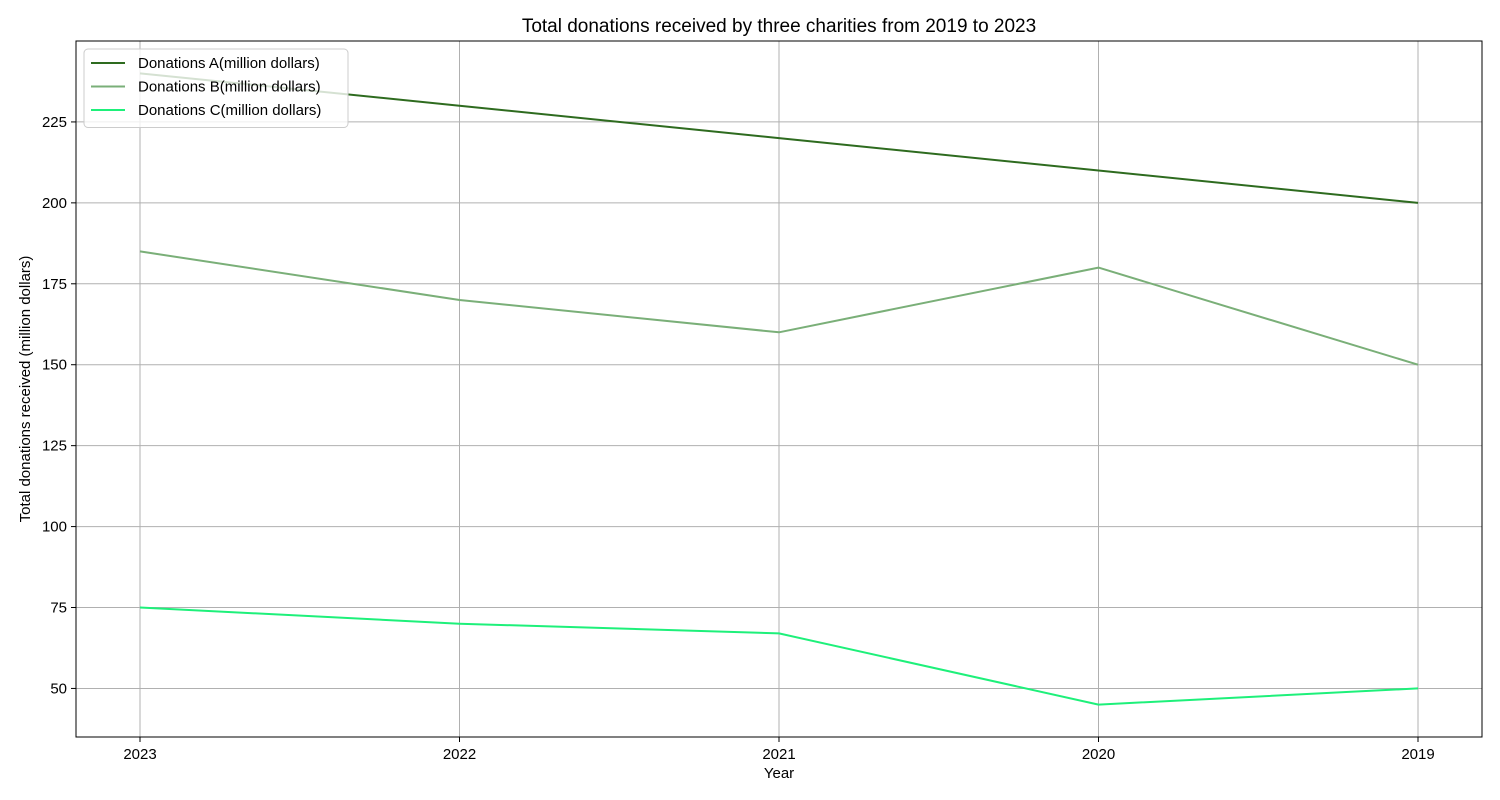 This screenshot has height=800, width=1500. What do you see at coordinates (459, 754) in the screenshot?
I see `x-tick-label: 2022` at bounding box center [459, 754].